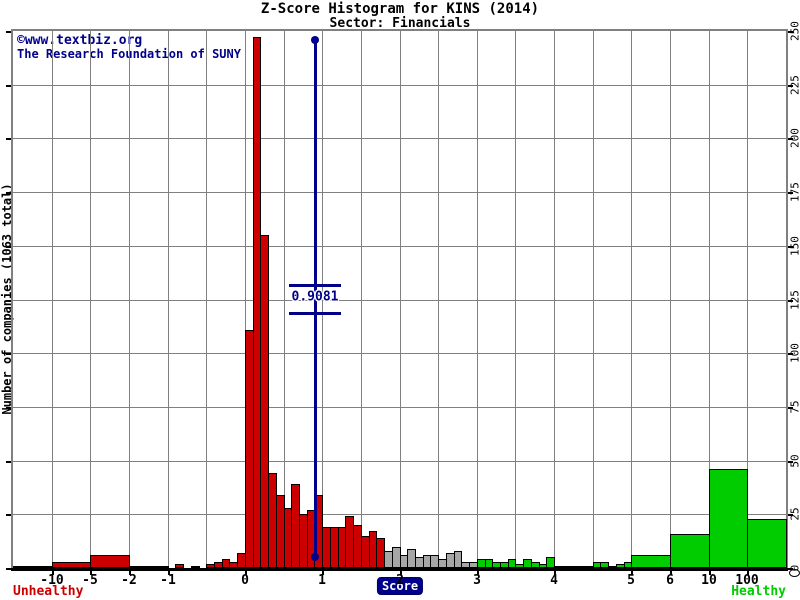 The height and width of the screenshot is (600, 800). I want to click on x-tick-label: 6, so click(670, 580).